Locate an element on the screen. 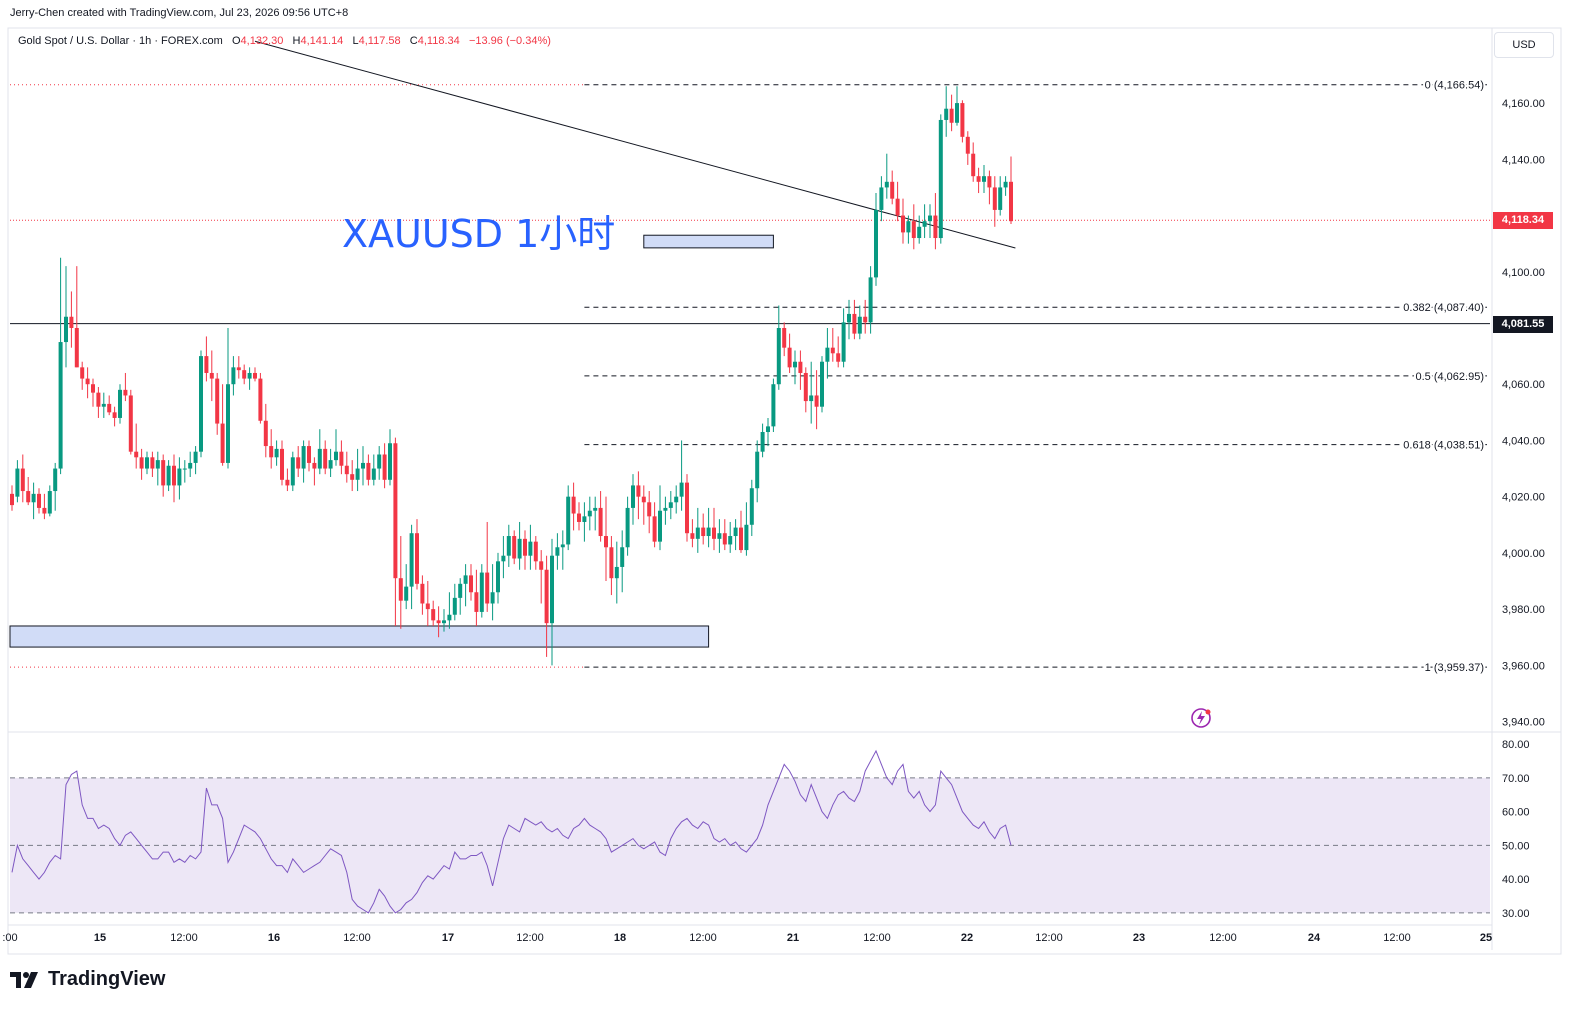  price-axis-label: 4,000.00 is located at coordinates (1523, 554).